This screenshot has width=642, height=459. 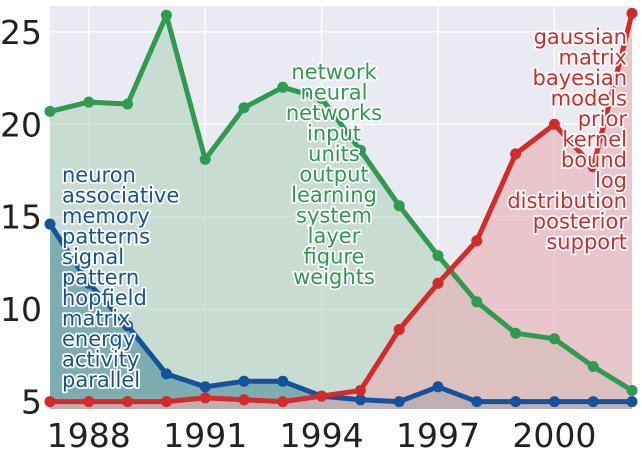 What do you see at coordinates (21, 32) in the screenshot?
I see `y-tick-label: 25` at bounding box center [21, 32].